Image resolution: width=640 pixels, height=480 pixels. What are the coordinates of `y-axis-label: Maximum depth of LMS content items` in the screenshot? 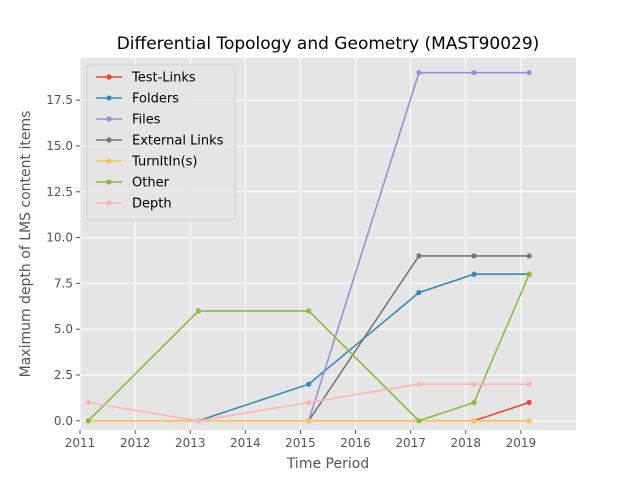 It's located at (26, 244).